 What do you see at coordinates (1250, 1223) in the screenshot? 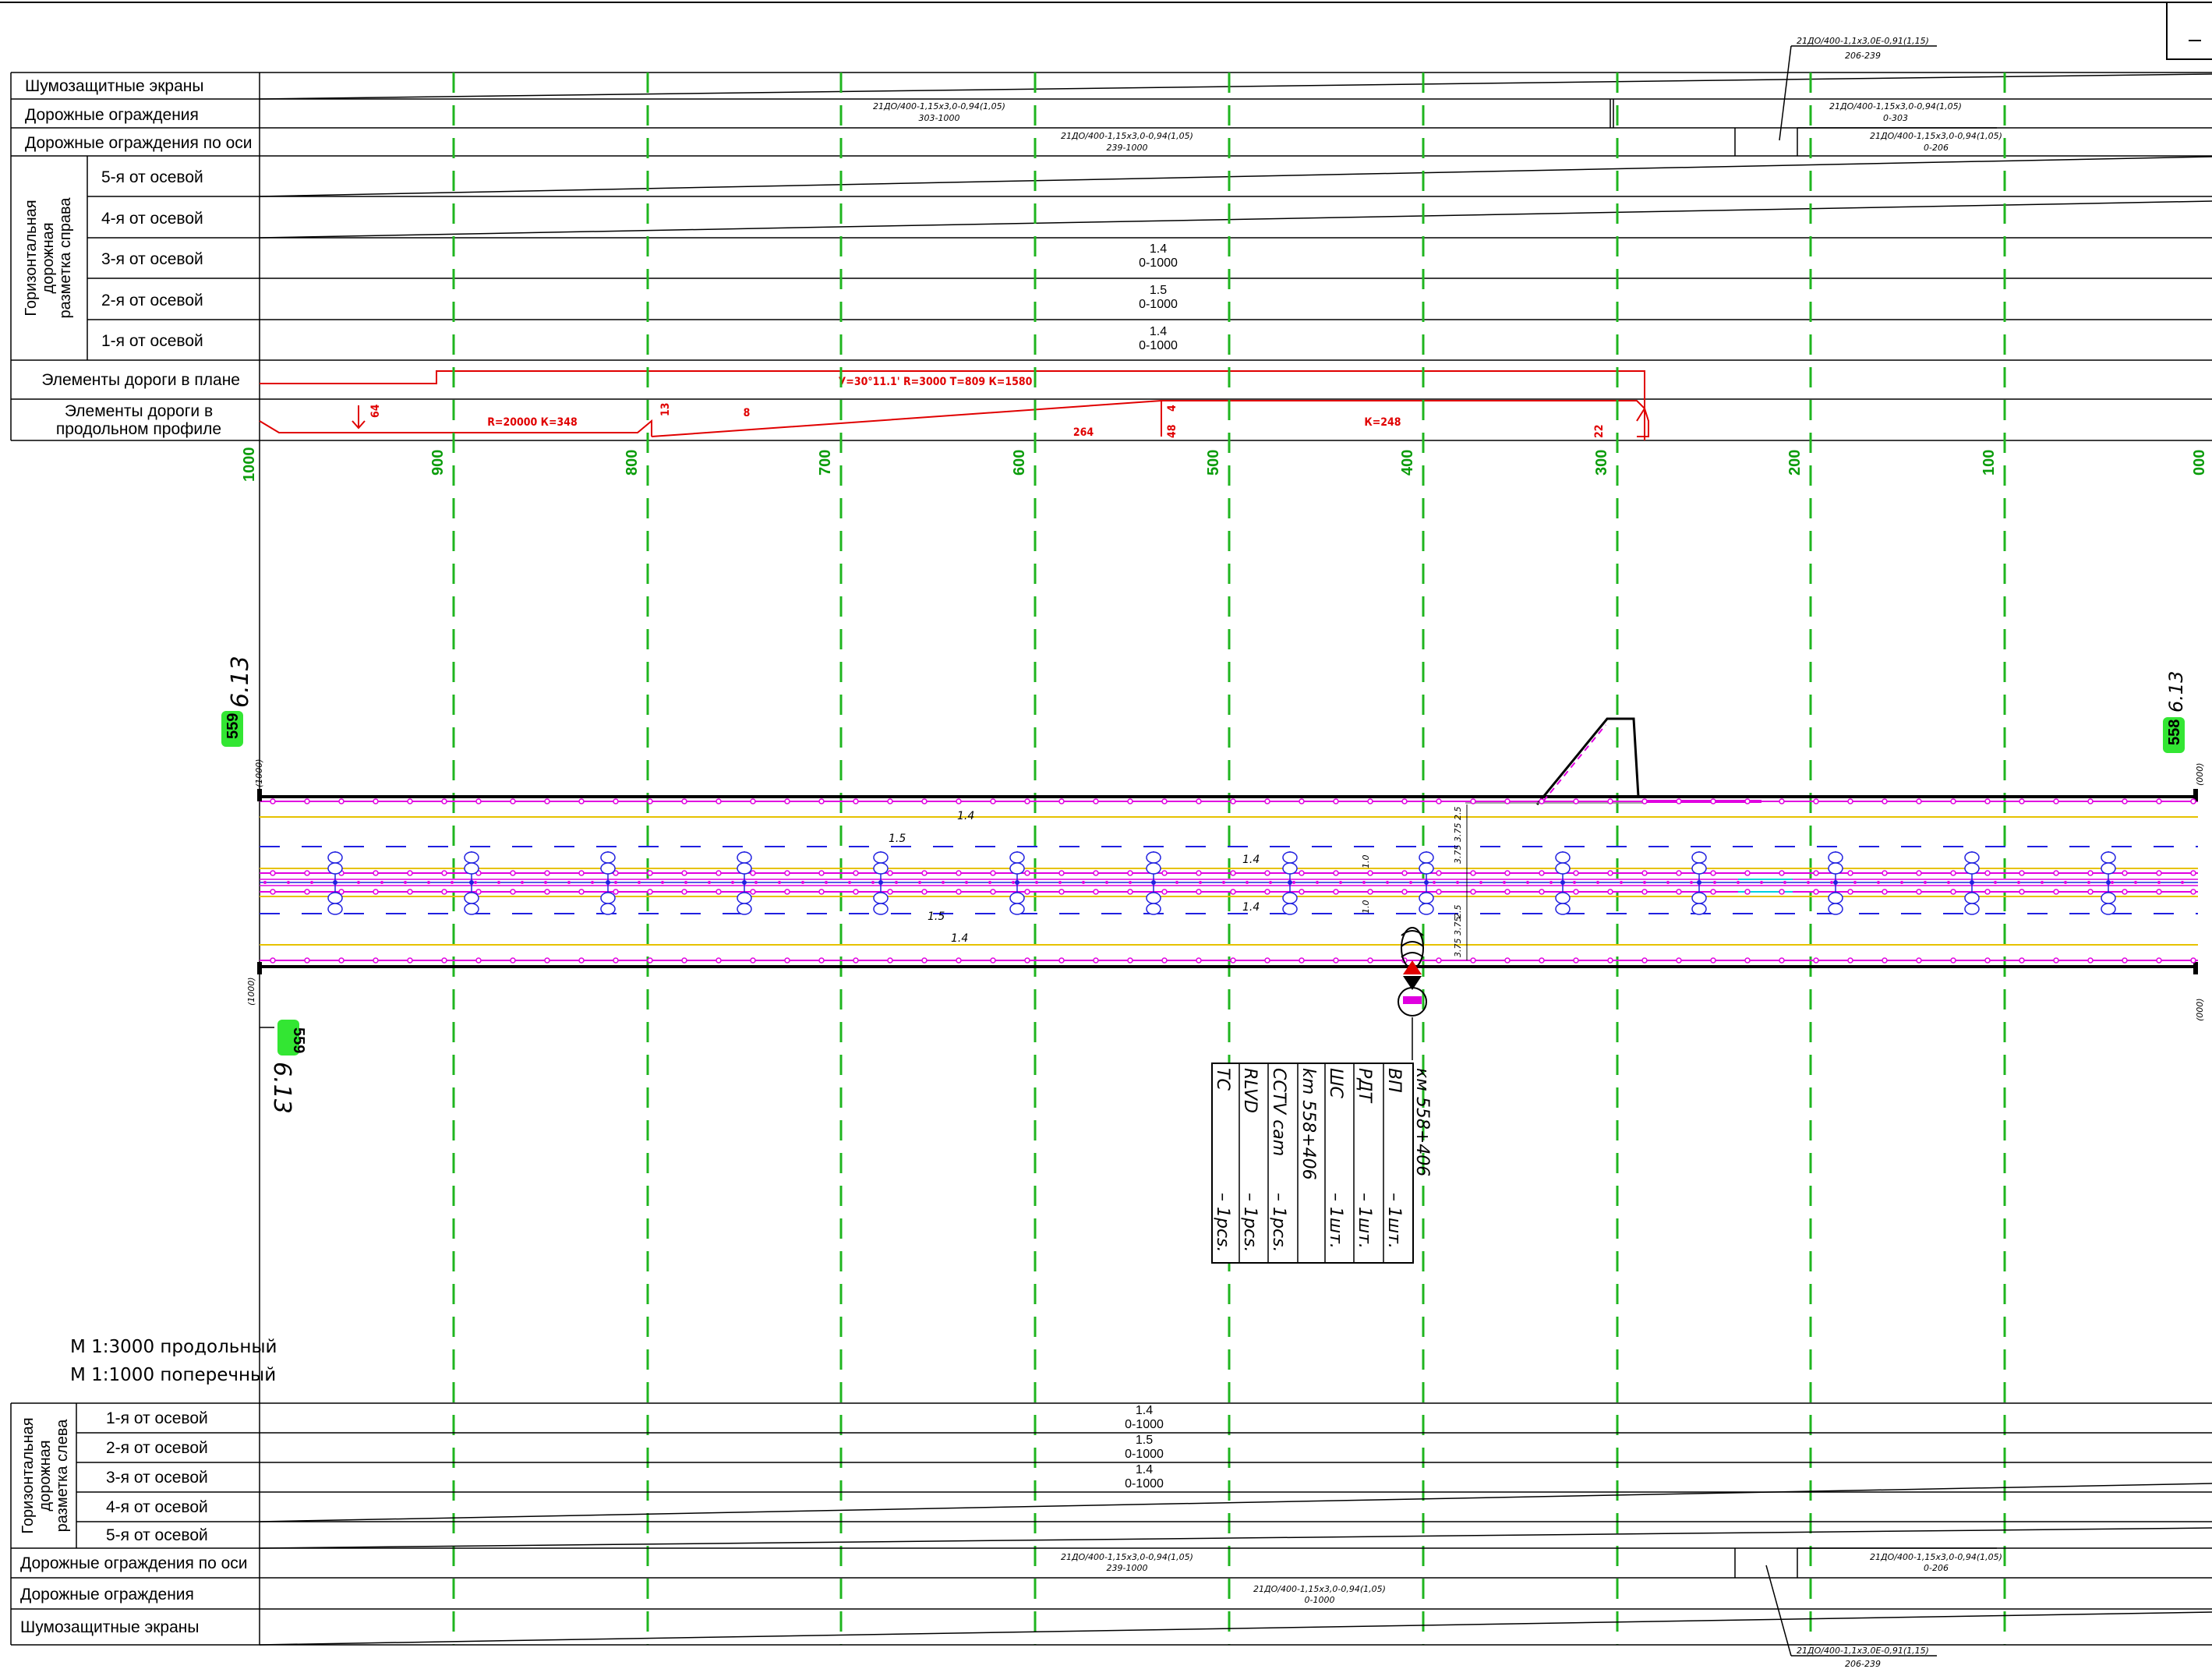
I see `equipment-rlvd-qty: – 1pcs.` at bounding box center [1250, 1223].